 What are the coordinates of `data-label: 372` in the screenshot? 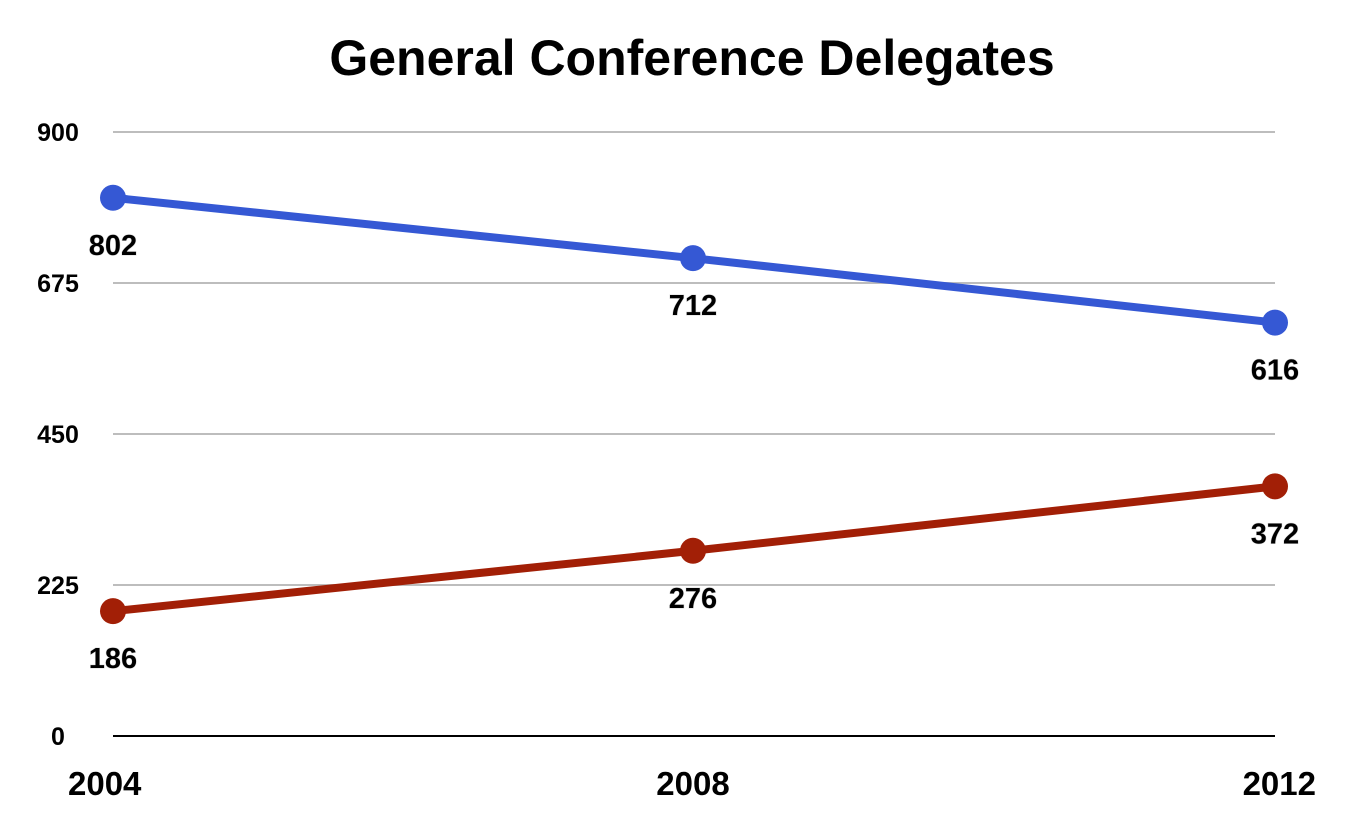 It's located at (1275, 534).